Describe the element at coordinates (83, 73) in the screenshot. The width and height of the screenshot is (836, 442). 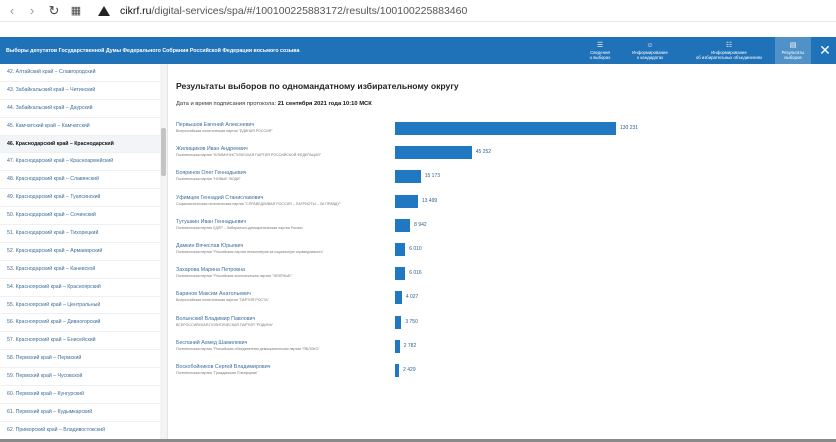
I see `sidebar-item: 42. Алтайский край – Славгородский` at that location.